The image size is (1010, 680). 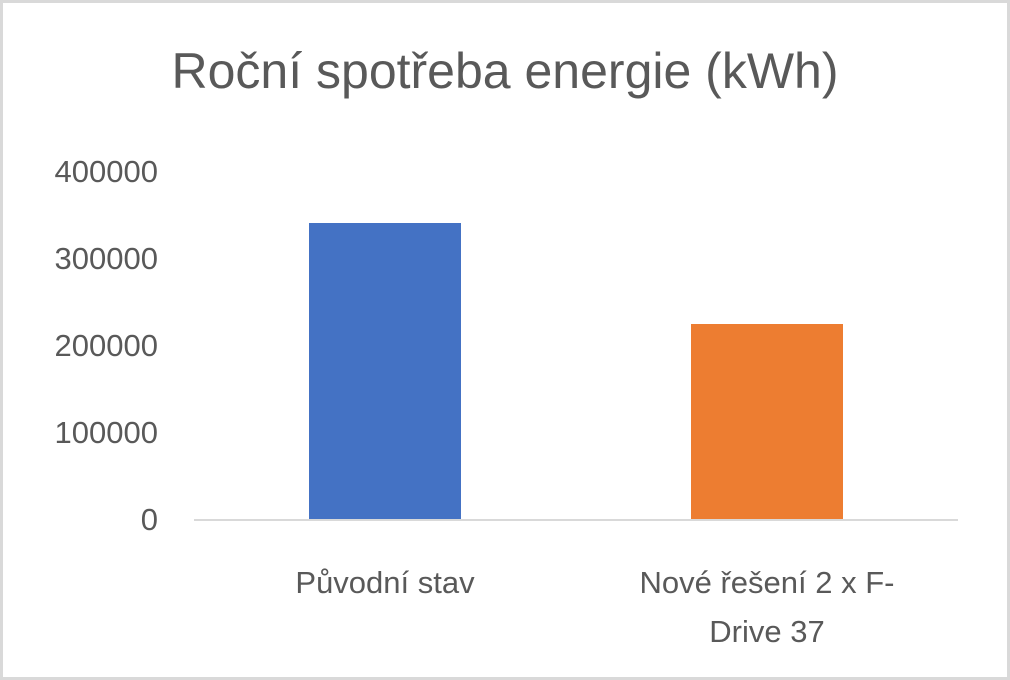 I want to click on x-axis-line, so click(x=576, y=520).